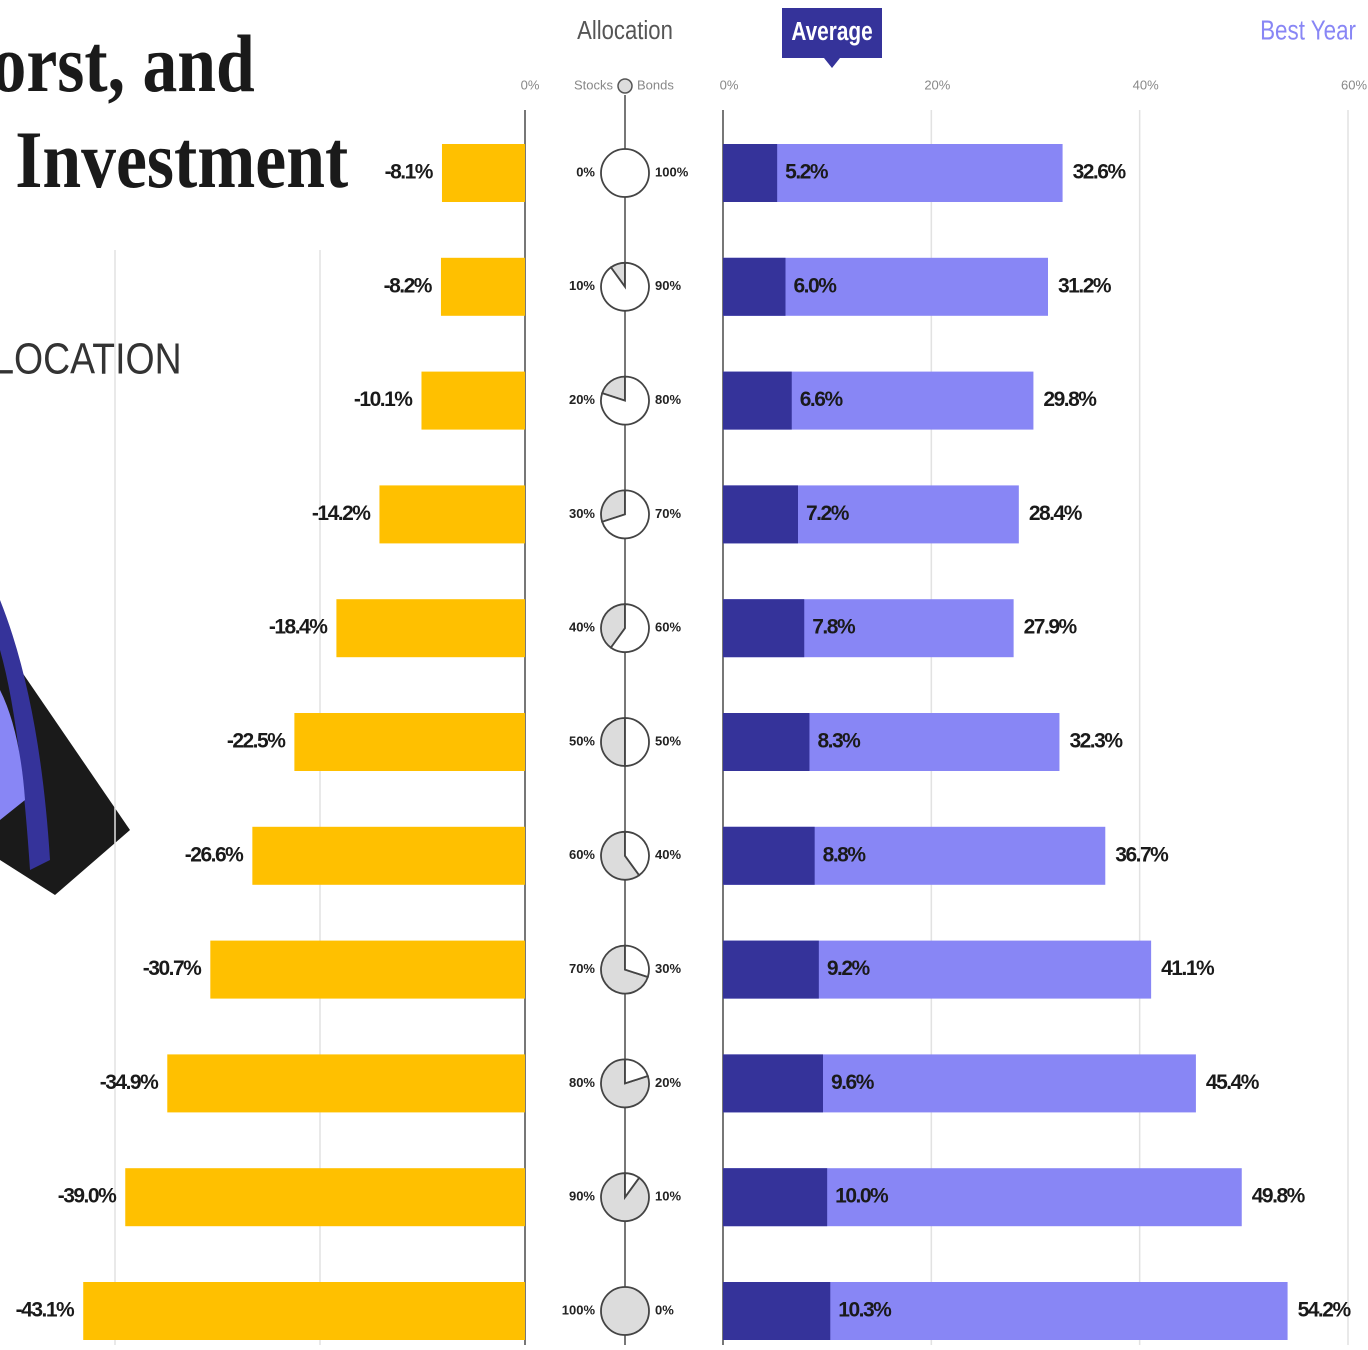  What do you see at coordinates (893, 173) in the screenshot?
I see `bar-best` at bounding box center [893, 173].